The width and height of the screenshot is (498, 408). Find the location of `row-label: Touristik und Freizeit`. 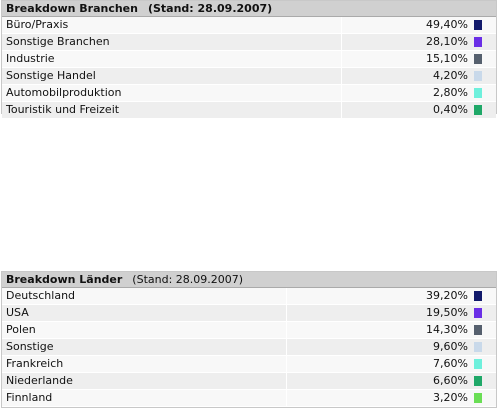

row-label: Touristik und Freizeit is located at coordinates (172, 110).